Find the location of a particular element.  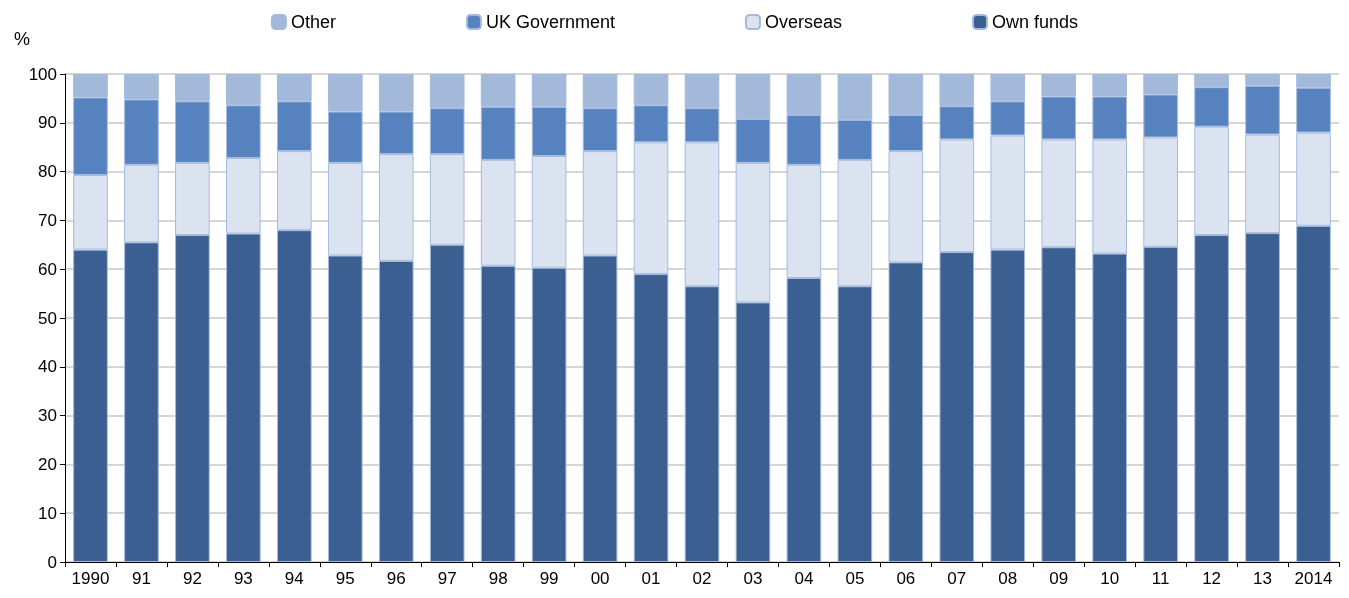

y-tick-label: 20 is located at coordinates (47, 464).